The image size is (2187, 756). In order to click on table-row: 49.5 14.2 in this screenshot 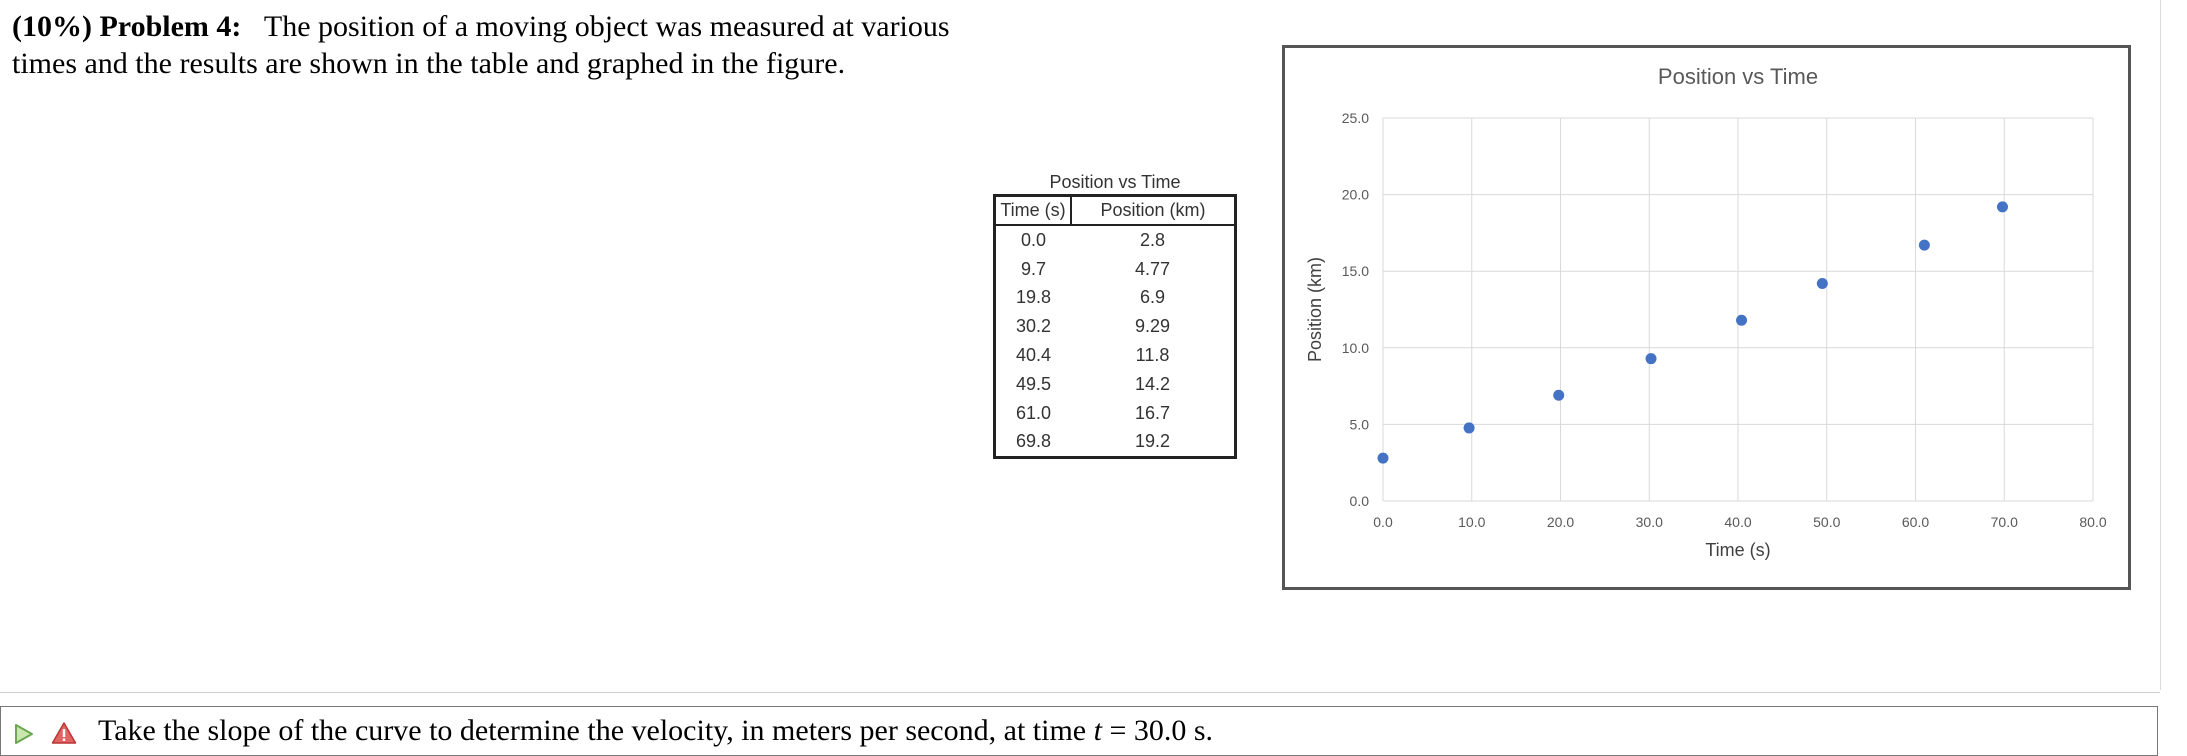, I will do `click(1115, 384)`.